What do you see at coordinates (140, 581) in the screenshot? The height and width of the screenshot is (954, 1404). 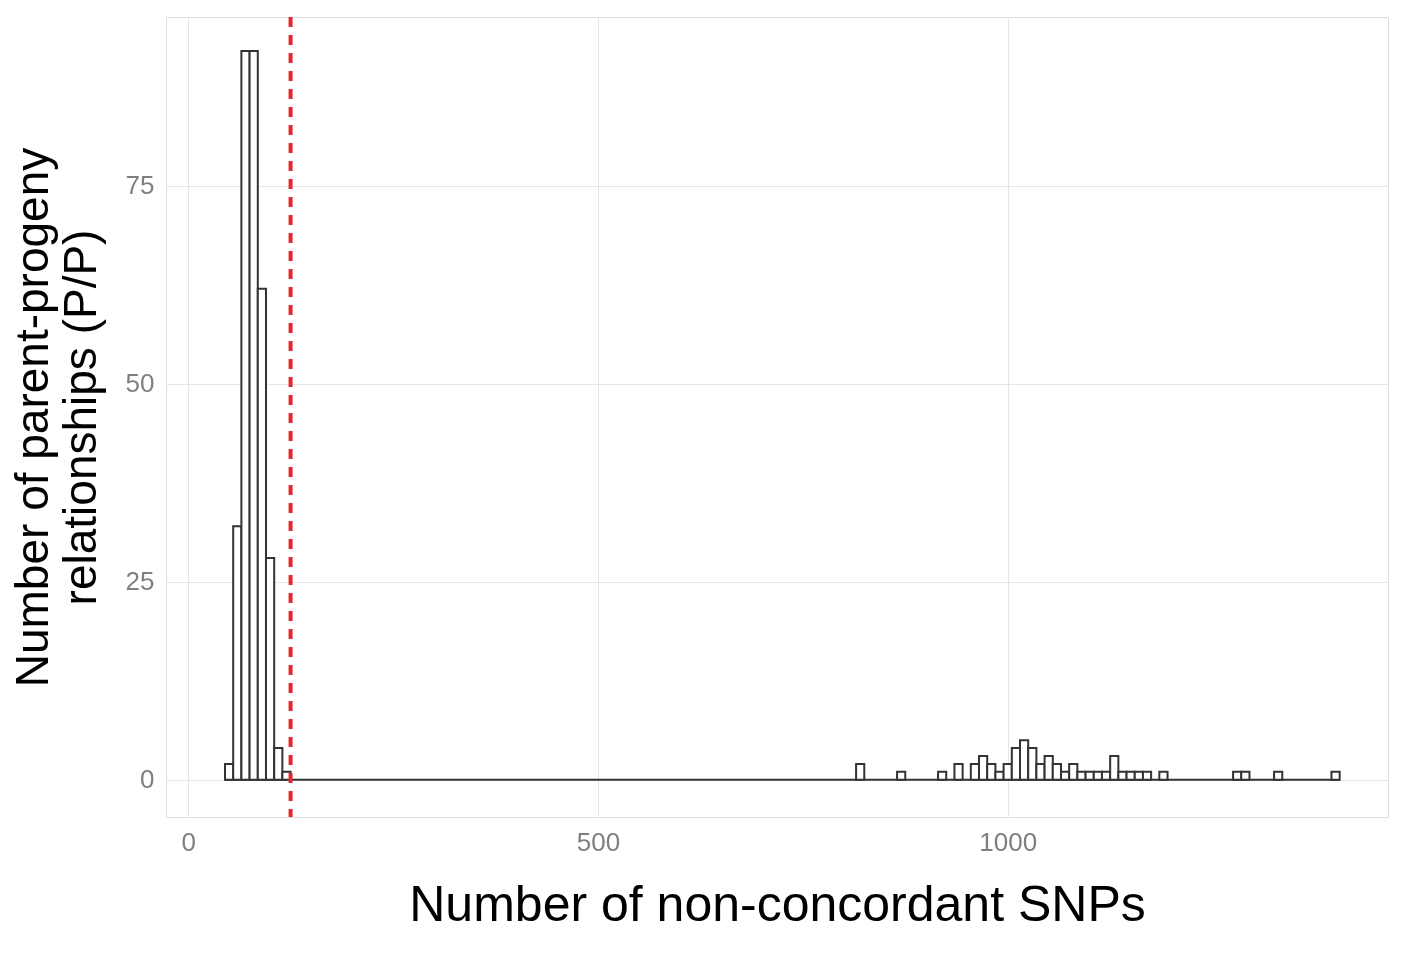 I see `y-tick-label: 25` at bounding box center [140, 581].